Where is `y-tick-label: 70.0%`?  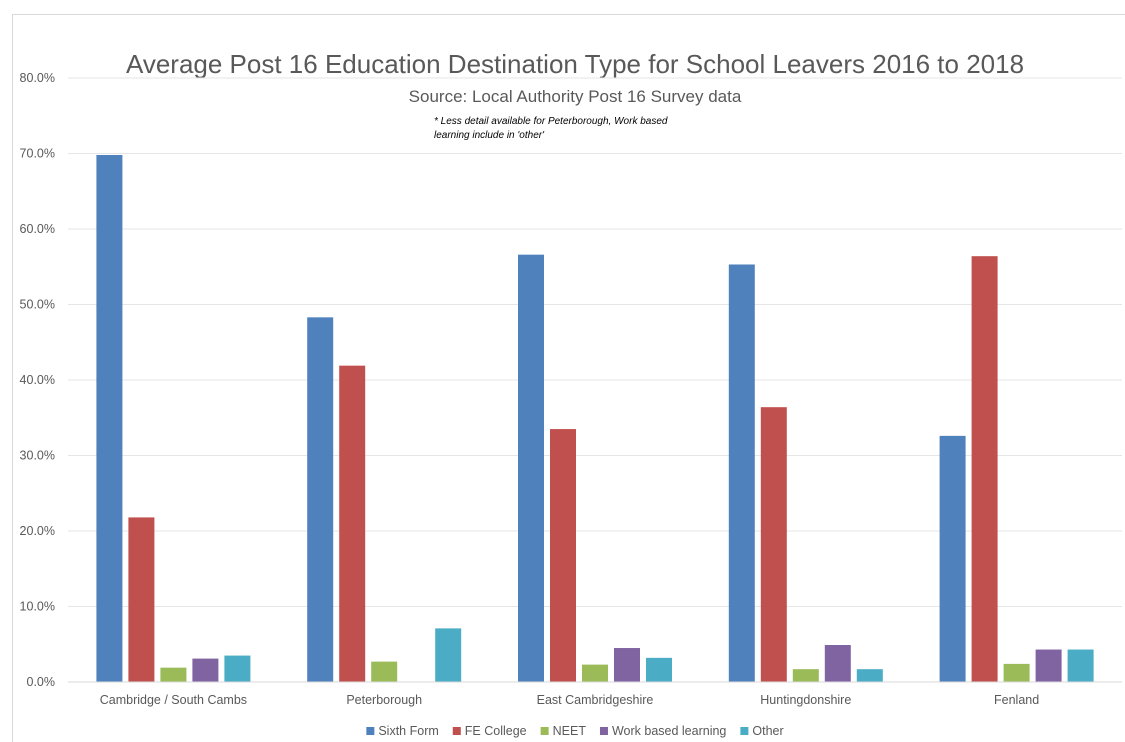 y-tick-label: 70.0% is located at coordinates (37, 154).